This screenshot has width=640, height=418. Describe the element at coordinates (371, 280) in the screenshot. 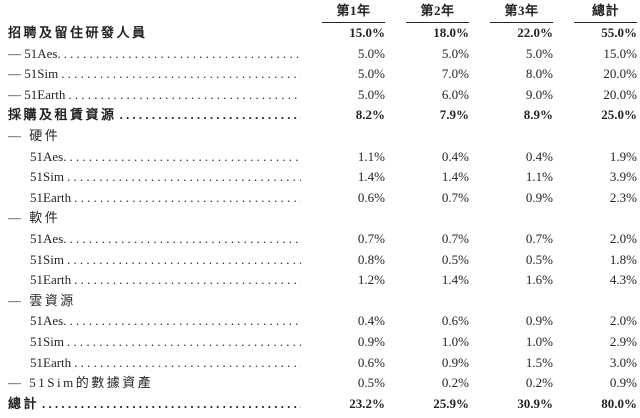

I see `cell-year1: 1.2%` at that location.